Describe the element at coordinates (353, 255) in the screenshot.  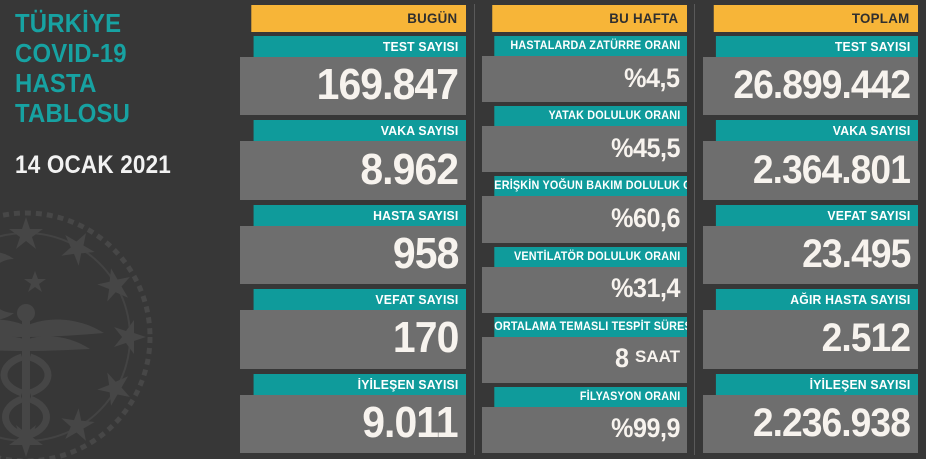
I see `stat-value: 958` at that location.